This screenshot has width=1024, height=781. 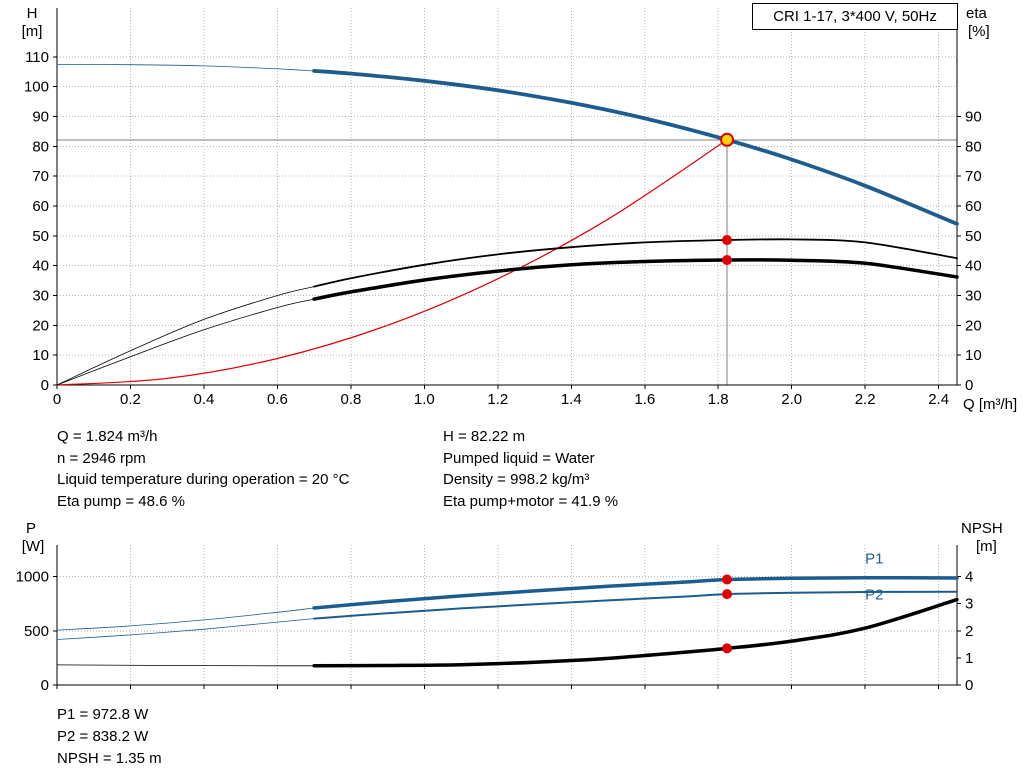 What do you see at coordinates (644, 399) in the screenshot?
I see `svg-text: 1.6` at bounding box center [644, 399].